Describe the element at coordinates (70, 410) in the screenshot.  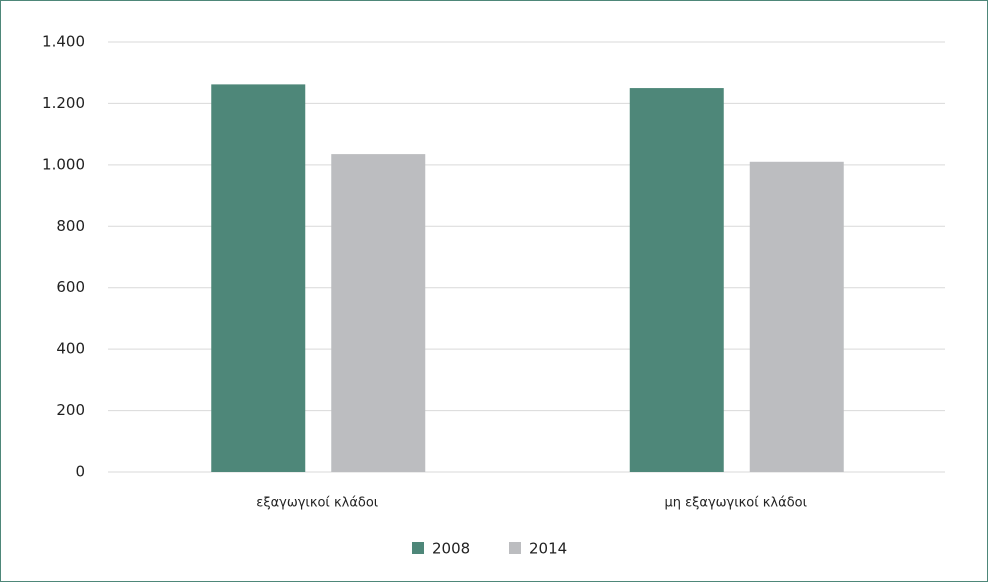
I see `y-tick-label: 200` at that location.